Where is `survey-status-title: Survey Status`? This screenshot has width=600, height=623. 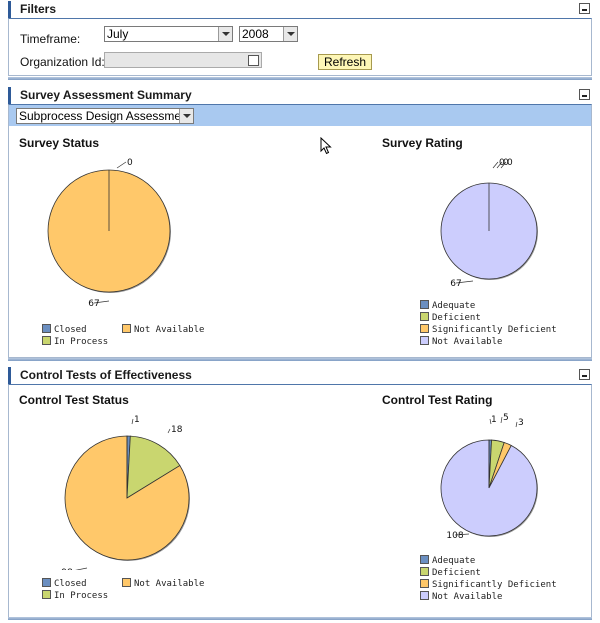 survey-status-title: Survey Status is located at coordinates (59, 143).